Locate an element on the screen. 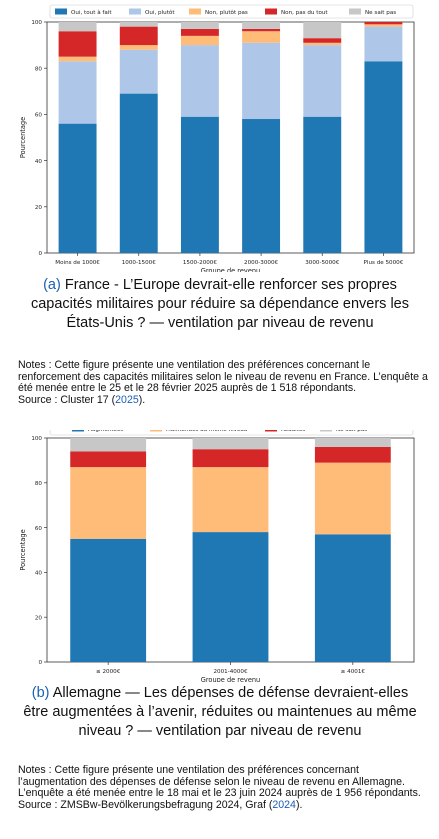 Image resolution: width=439 pixels, height=839 pixels. x-tick-label: Plus de 5000€ is located at coordinates (384, 263).